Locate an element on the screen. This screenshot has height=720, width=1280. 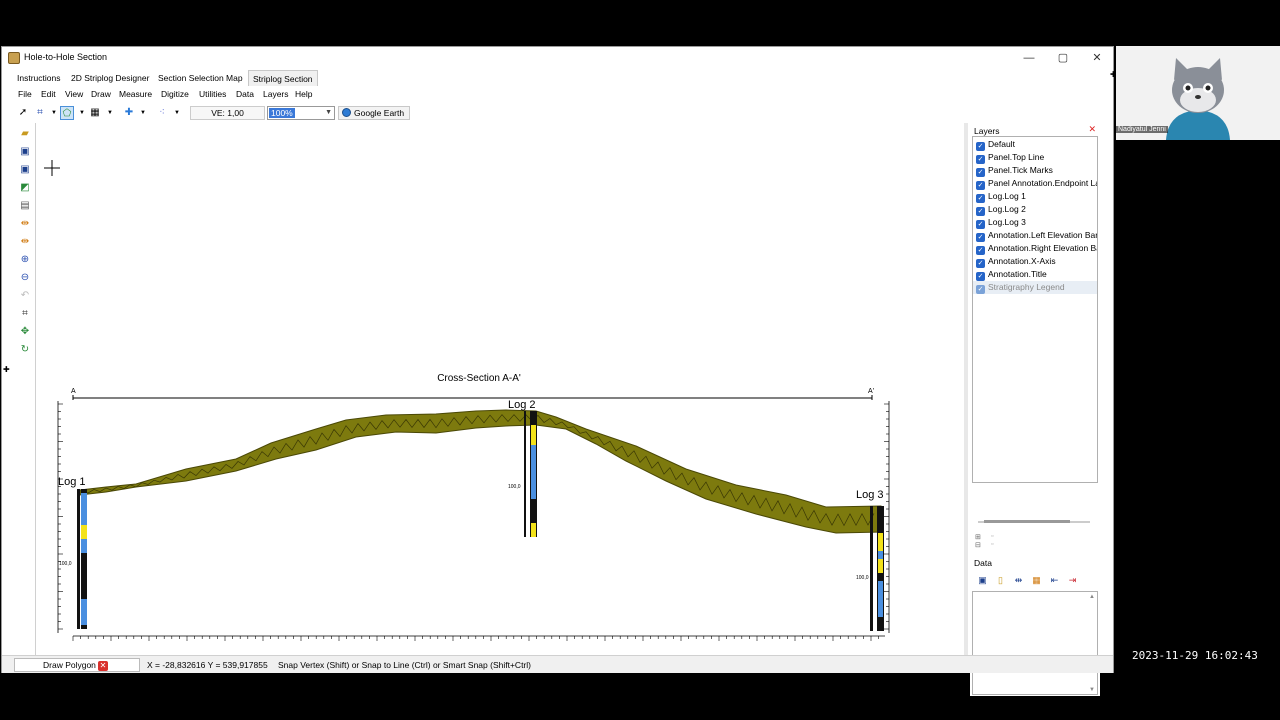
tab-2d-striplog-designer: 2D Striplog Designer is located at coordinates (110, 78).